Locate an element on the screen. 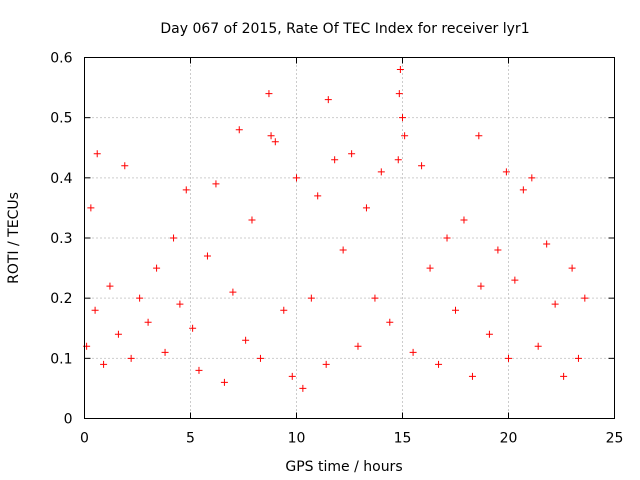  x-tick-label: 25 is located at coordinates (615, 439).